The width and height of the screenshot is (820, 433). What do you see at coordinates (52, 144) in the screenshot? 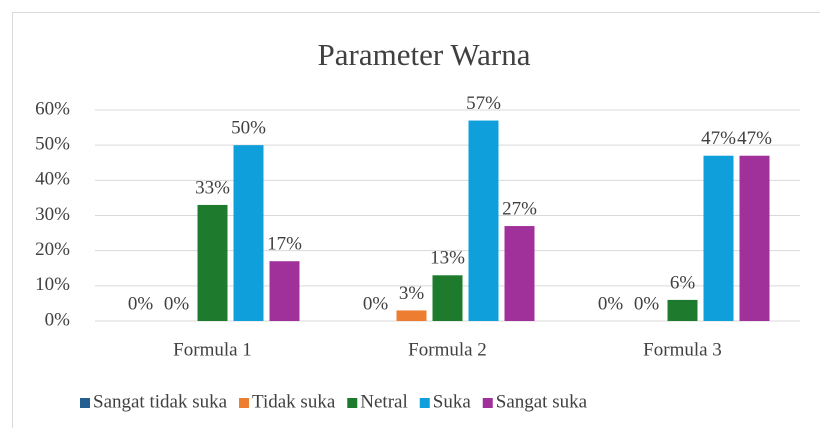
I see `y-tick-label: 50%` at bounding box center [52, 144].